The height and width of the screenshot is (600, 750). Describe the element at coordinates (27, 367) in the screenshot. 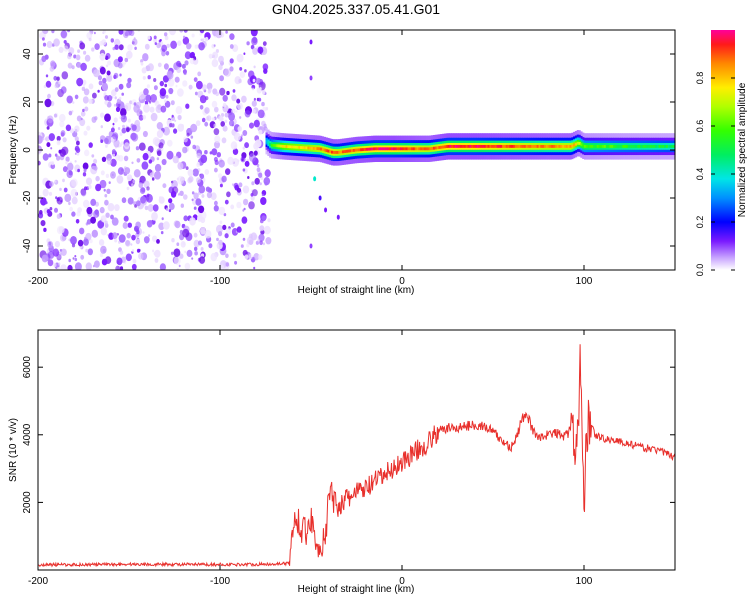

I see `y-tick-label: 6000` at that location.